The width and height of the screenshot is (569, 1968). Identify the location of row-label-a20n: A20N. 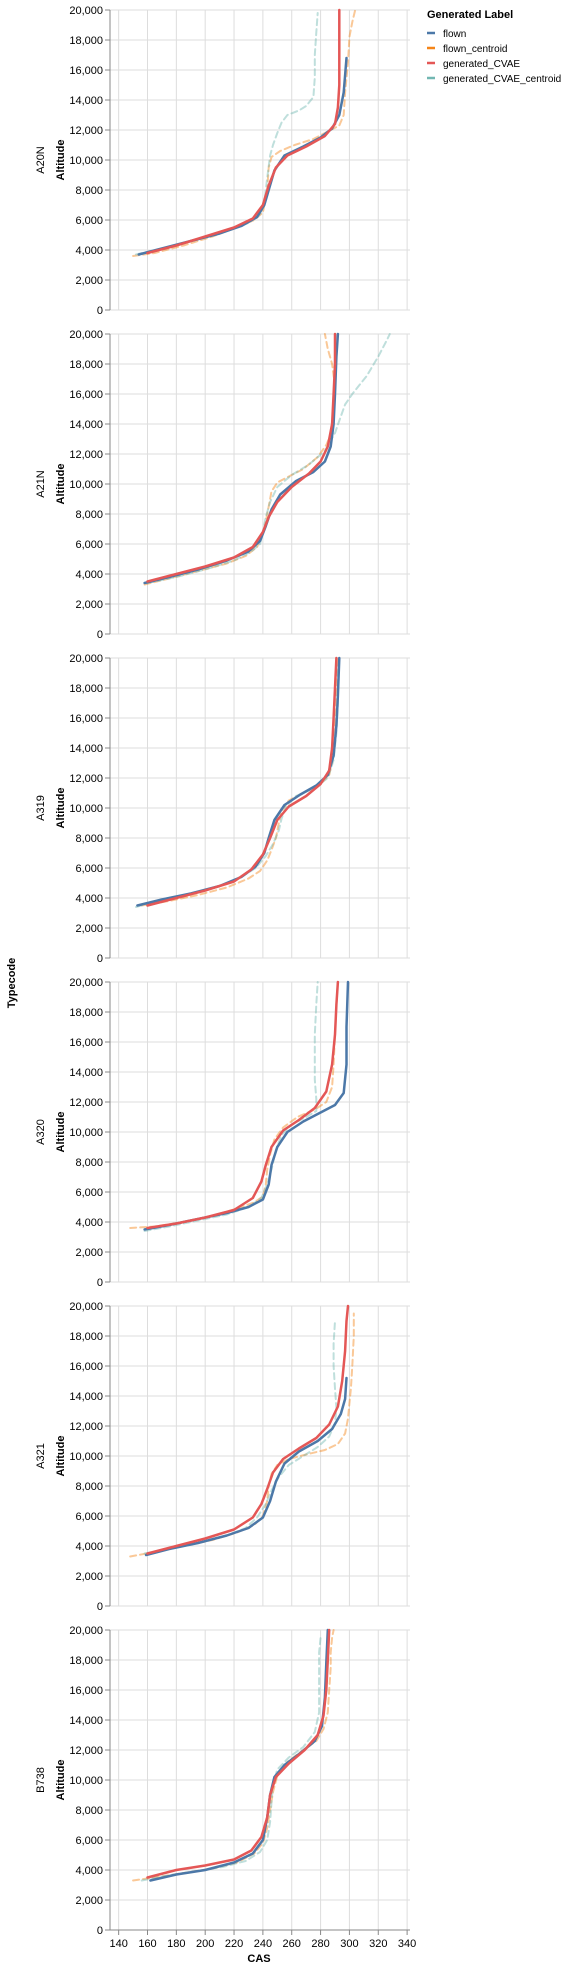
(41, 160).